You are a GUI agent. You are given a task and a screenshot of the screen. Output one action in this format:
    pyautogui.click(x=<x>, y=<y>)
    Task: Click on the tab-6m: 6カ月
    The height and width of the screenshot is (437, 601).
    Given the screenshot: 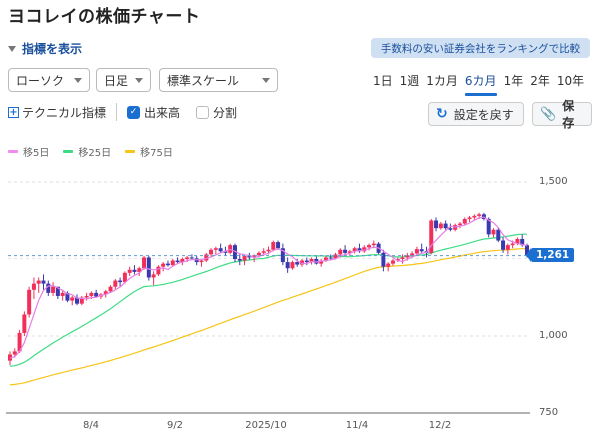 What is the action you would take?
    pyautogui.click(x=480, y=84)
    